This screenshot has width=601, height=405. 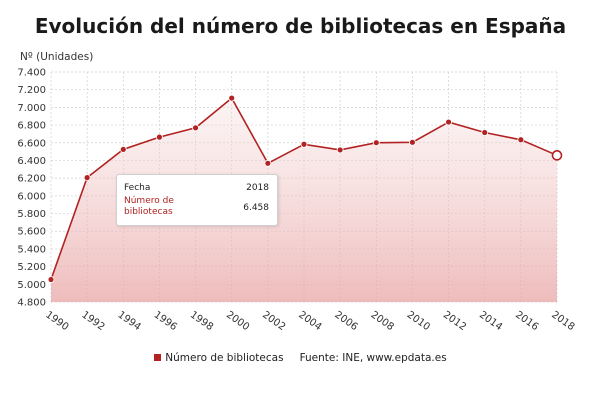 What do you see at coordinates (256, 208) in the screenshot?
I see `tooltip-series-value: 6.458` at bounding box center [256, 208].